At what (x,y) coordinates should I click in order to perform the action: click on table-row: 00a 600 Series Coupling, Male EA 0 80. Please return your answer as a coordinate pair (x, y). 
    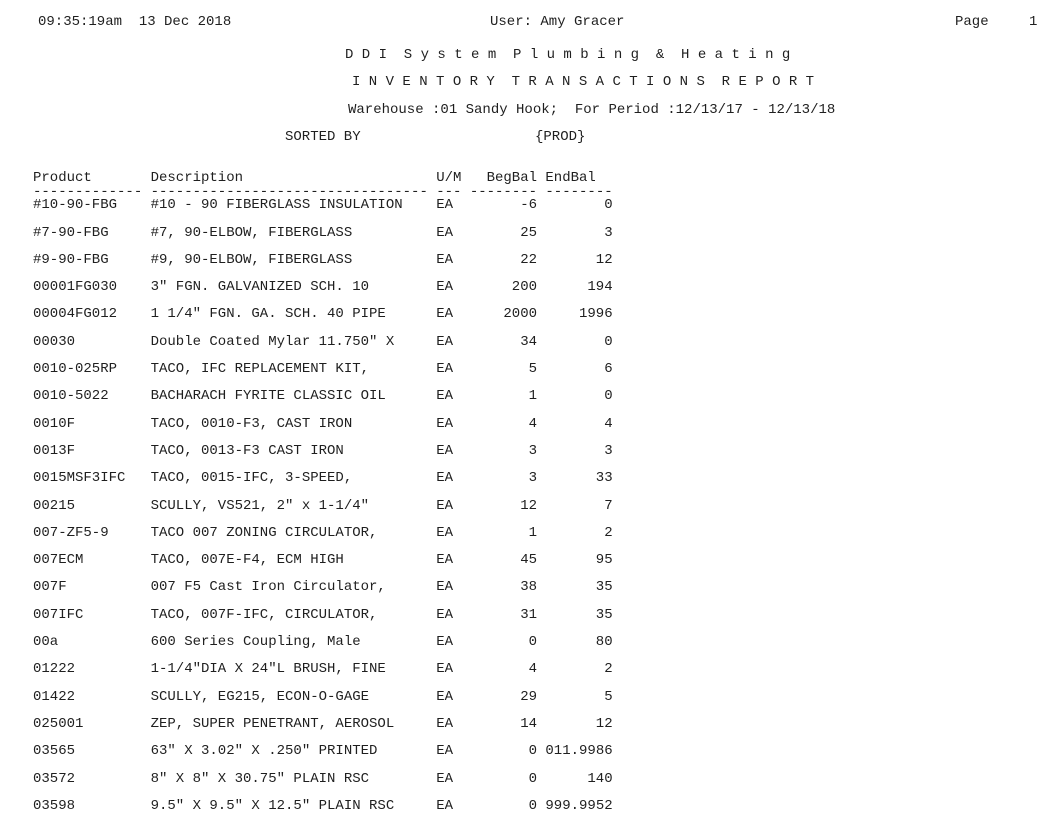
    Looking at the image, I should click on (327, 648).